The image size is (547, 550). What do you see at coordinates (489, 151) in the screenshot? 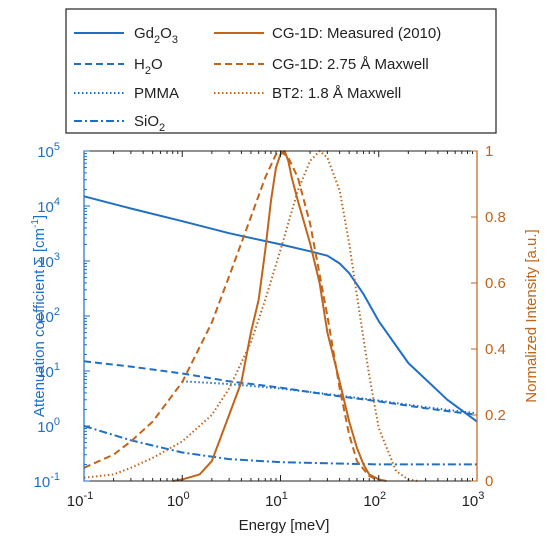
I see `y-right-tick-label: 1` at bounding box center [489, 151].